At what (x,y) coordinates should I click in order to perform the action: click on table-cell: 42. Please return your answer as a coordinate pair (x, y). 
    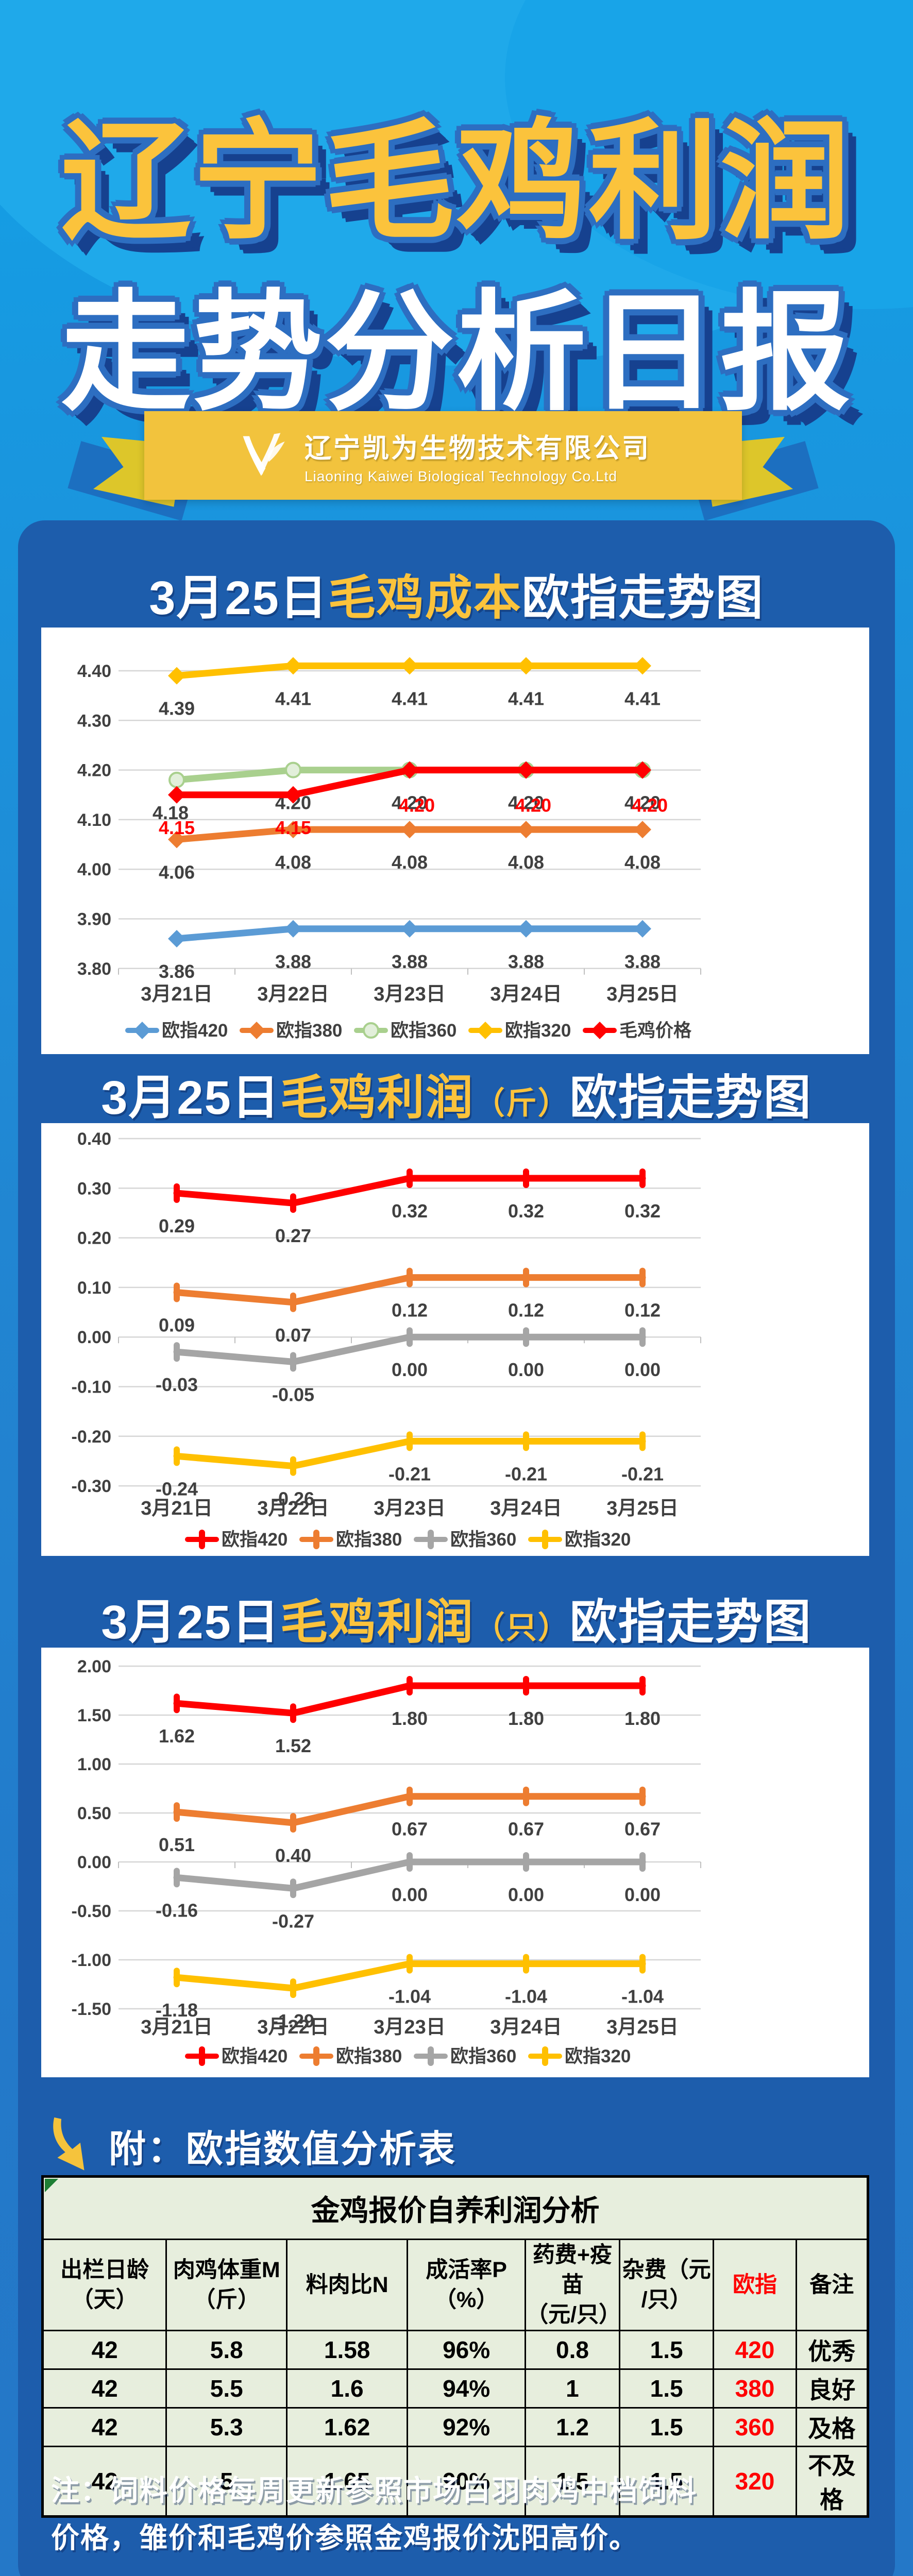
    Looking at the image, I should click on (104, 2427).